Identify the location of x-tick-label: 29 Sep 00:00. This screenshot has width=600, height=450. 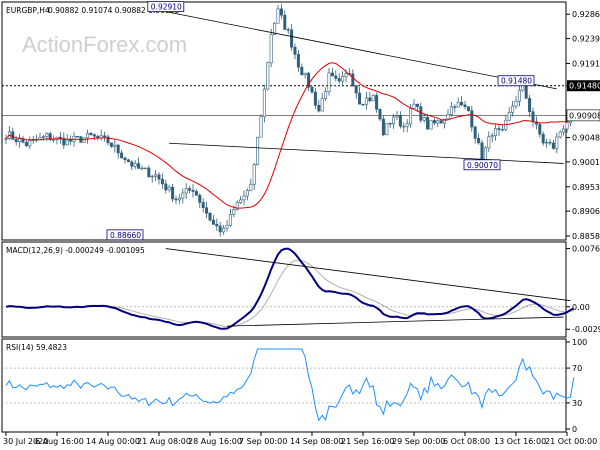
(418, 441).